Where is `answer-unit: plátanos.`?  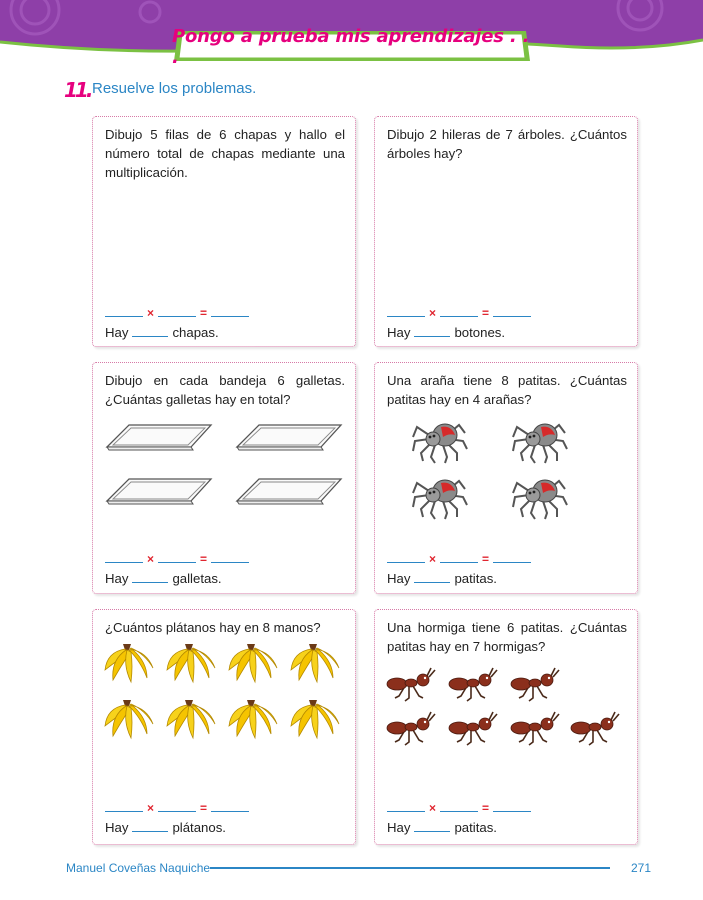 answer-unit: plátanos. is located at coordinates (199, 827).